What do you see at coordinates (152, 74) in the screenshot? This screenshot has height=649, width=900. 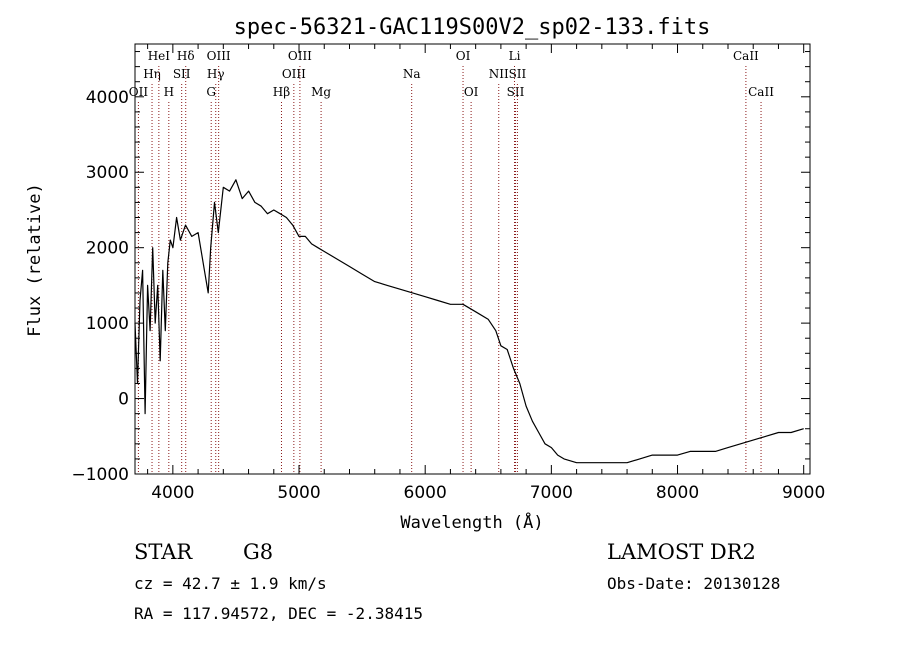 I see `spectral-line-label: Hη` at bounding box center [152, 74].